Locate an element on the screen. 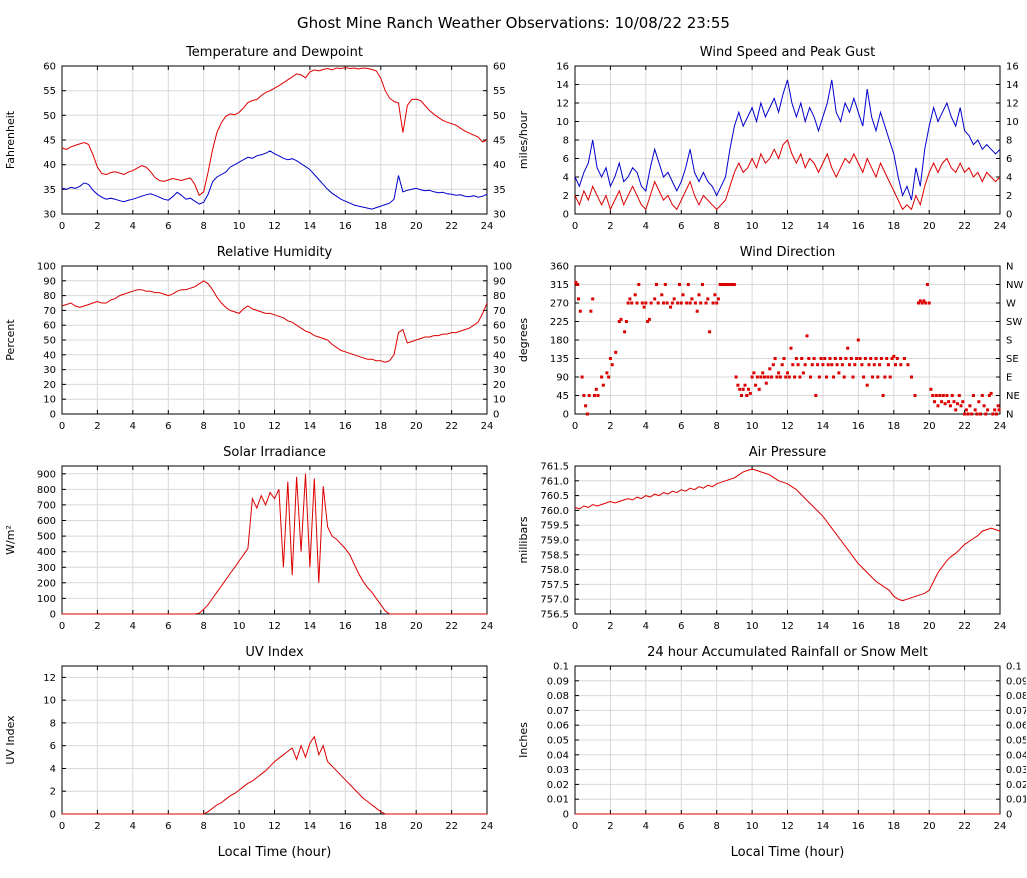  svg-text: 270 is located at coordinates (559, 304).